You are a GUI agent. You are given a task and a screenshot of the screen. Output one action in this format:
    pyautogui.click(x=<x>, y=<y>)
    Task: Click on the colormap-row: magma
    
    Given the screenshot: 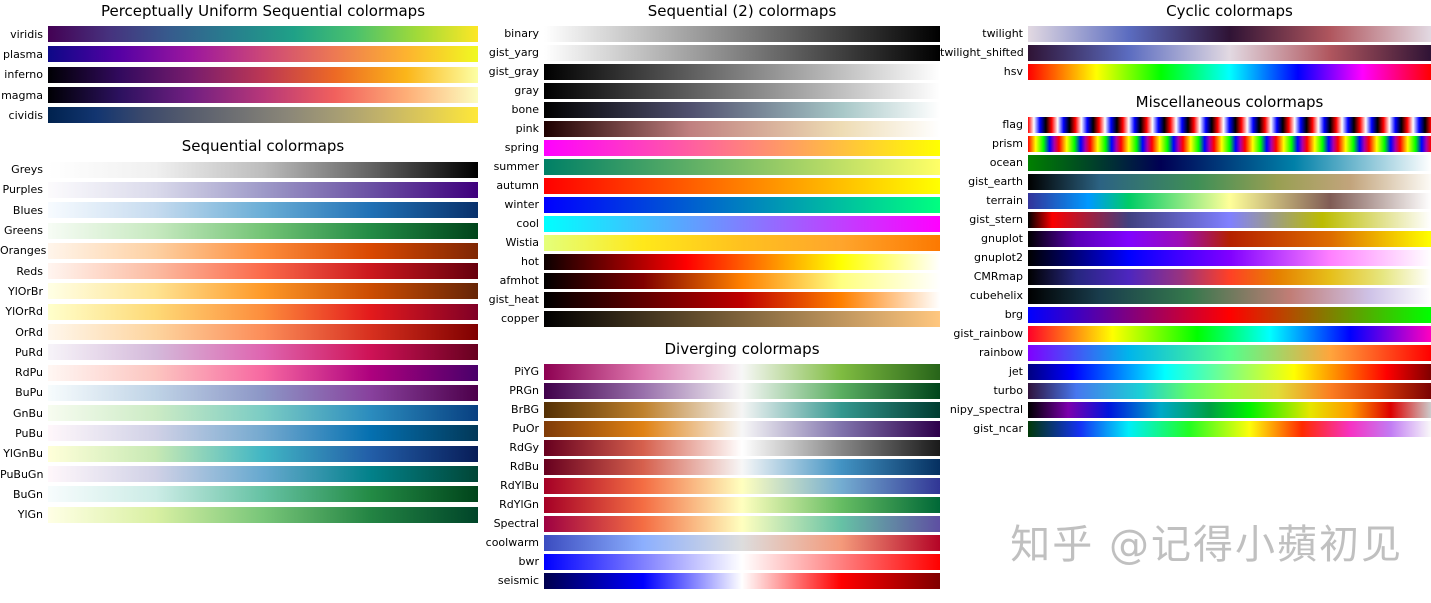 What is the action you would take?
    pyautogui.click(x=239, y=95)
    